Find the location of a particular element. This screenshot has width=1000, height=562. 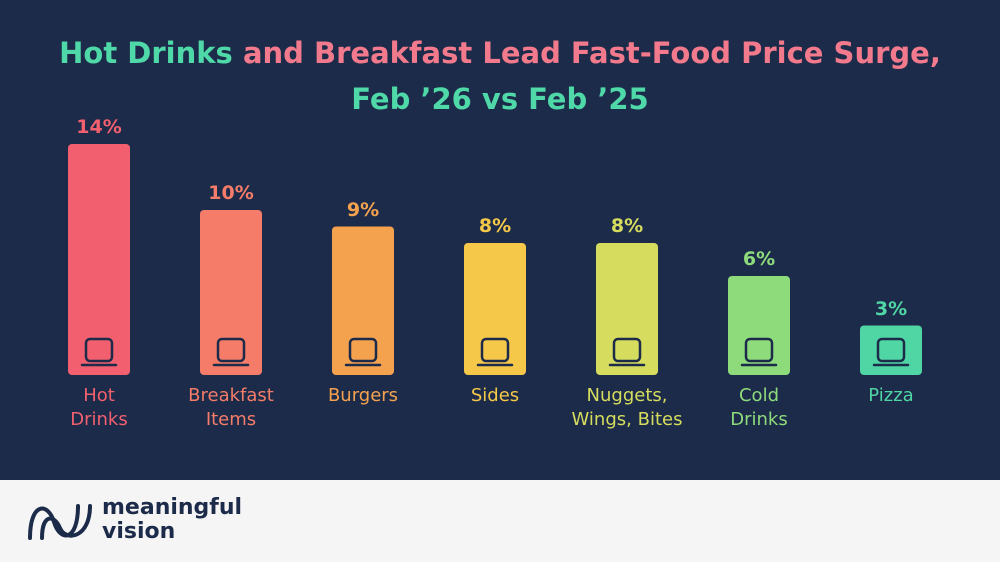

x-tick-label: Hot Drinks is located at coordinates (99, 408).